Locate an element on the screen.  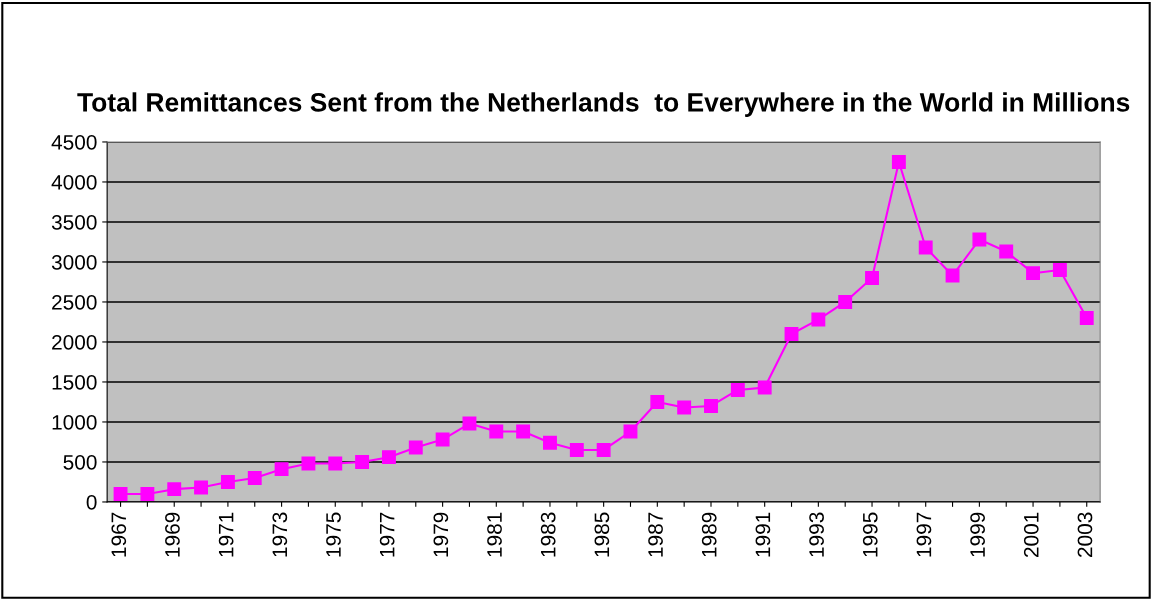
x-tick-label: 1975 is located at coordinates (333, 534).